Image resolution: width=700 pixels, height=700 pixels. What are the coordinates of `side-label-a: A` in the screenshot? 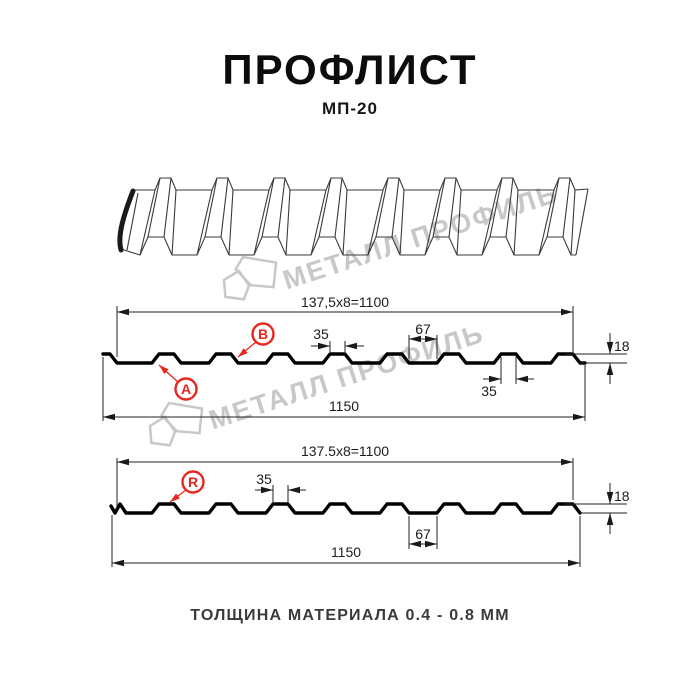 It's located at (178, 382).